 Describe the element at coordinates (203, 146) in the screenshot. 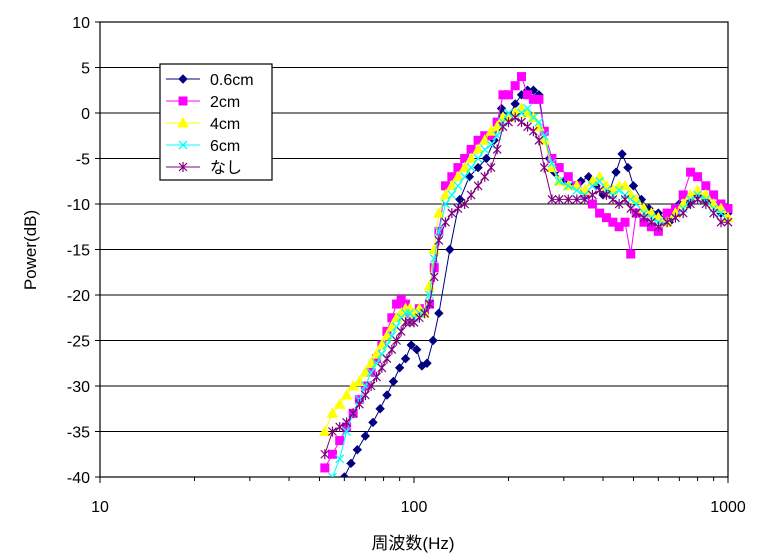

I see `legend-item: 6cm` at that location.